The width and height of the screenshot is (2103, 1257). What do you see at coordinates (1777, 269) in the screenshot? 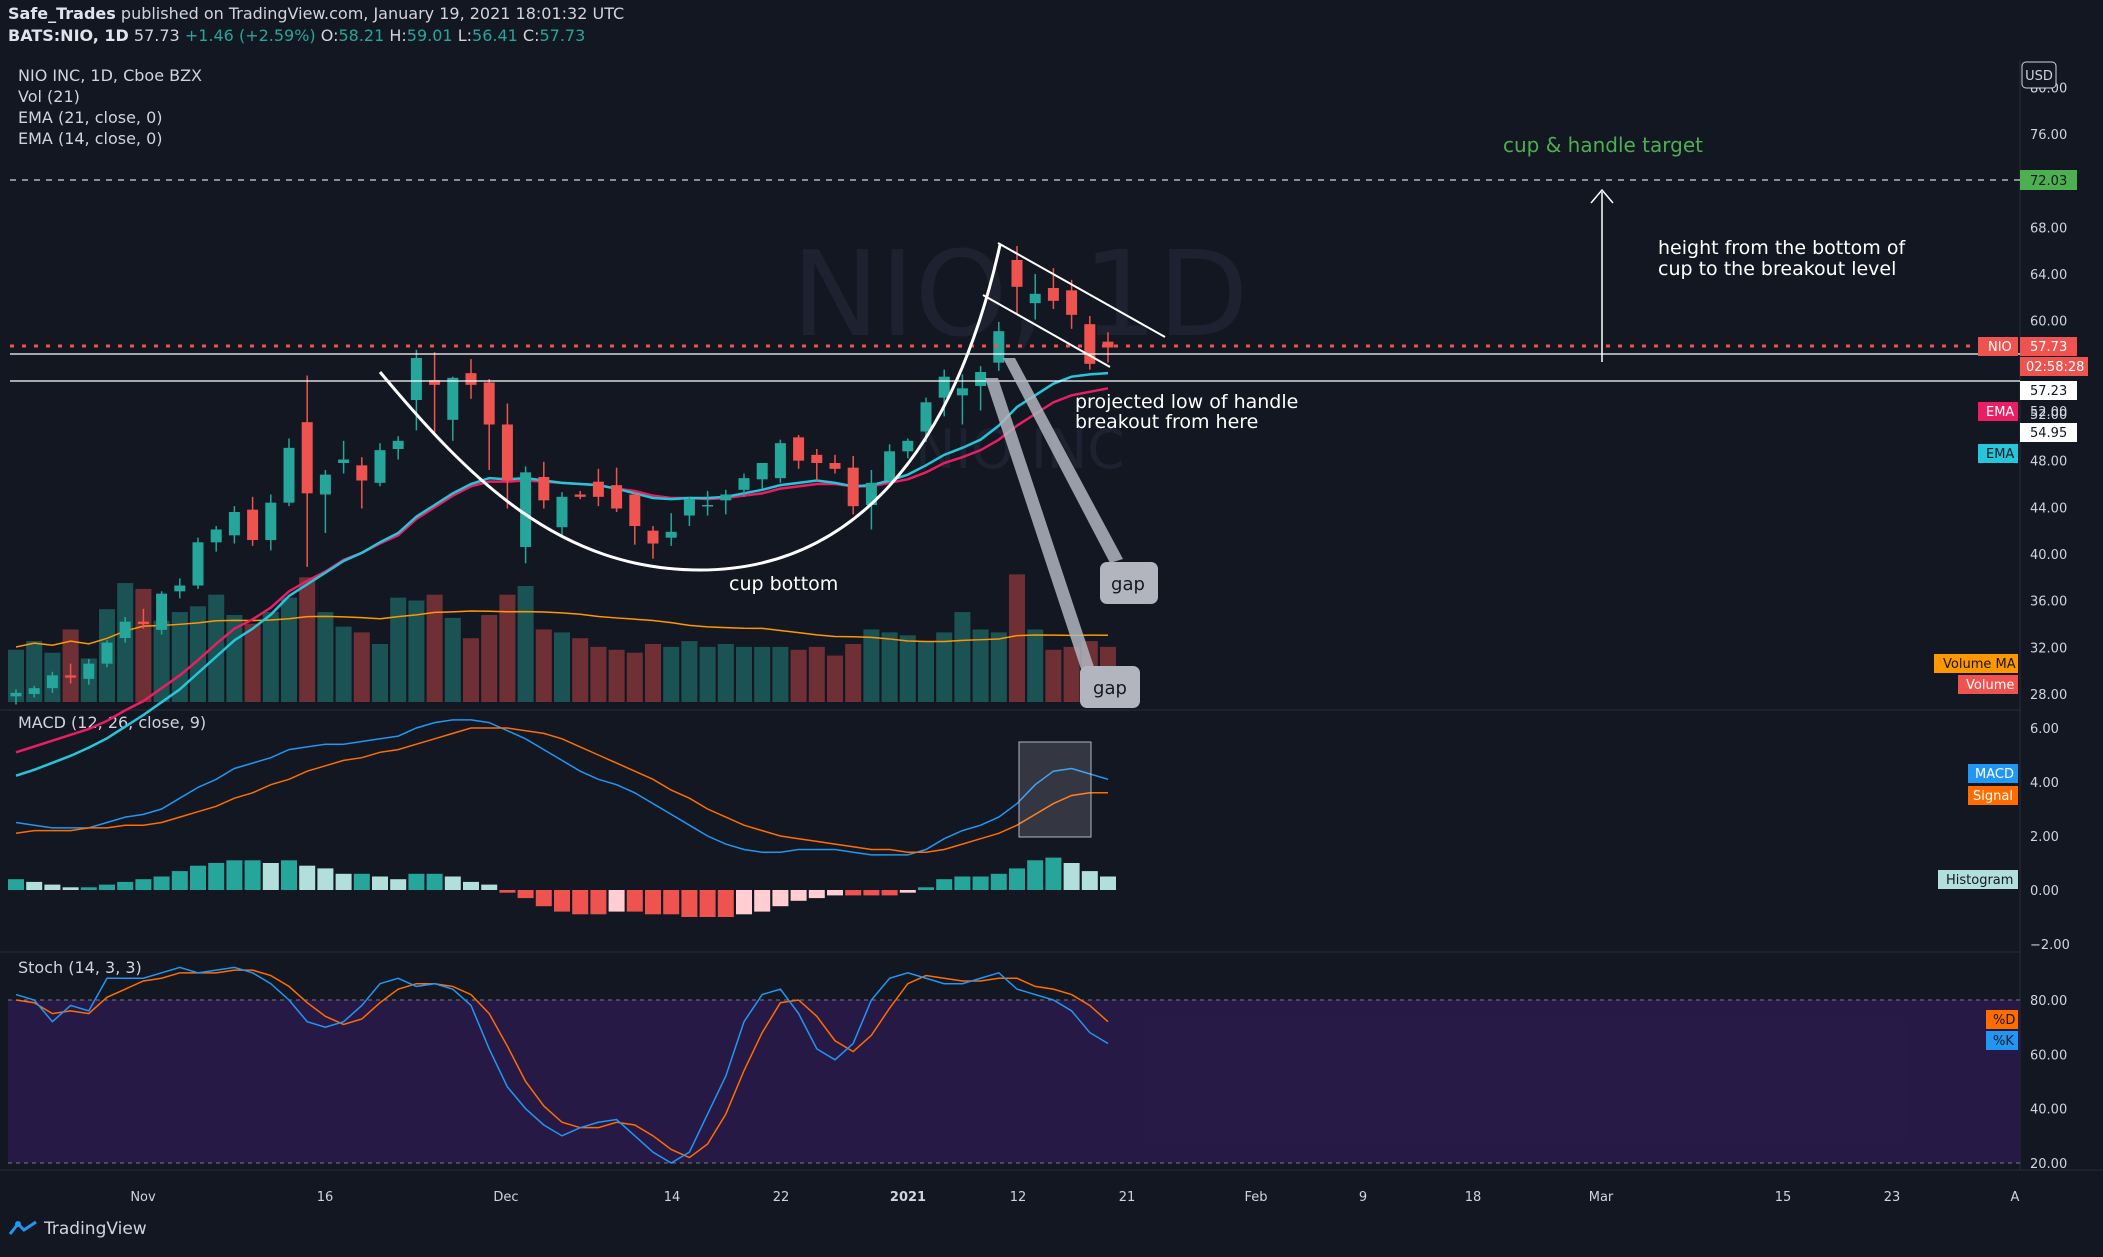
I see `height-annotation-line2: cup to the breakout level` at bounding box center [1777, 269].